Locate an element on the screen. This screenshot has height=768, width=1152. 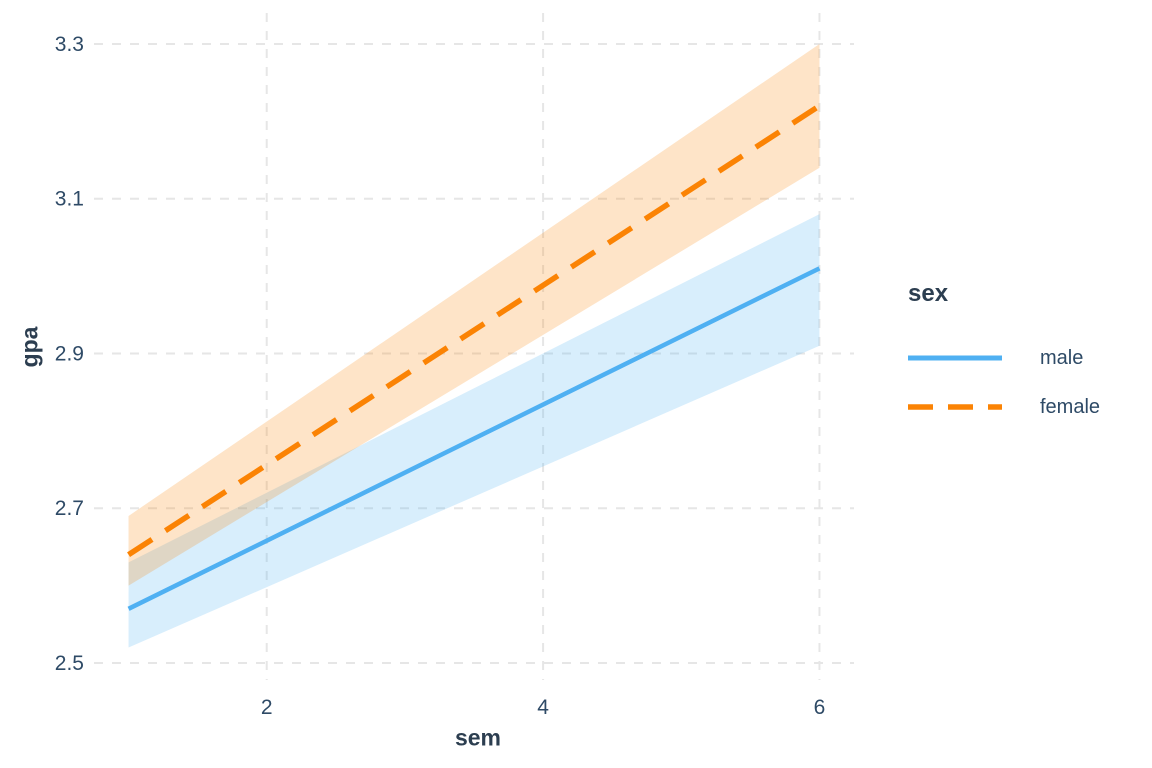
y-tick-label: 2.5 is located at coordinates (69, 663).